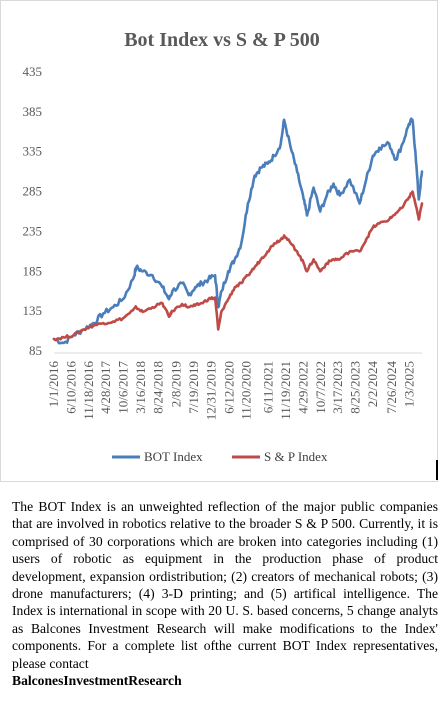 The width and height of the screenshot is (442, 727). I want to click on x-tick-label: 4/28/2017, so click(105, 387).